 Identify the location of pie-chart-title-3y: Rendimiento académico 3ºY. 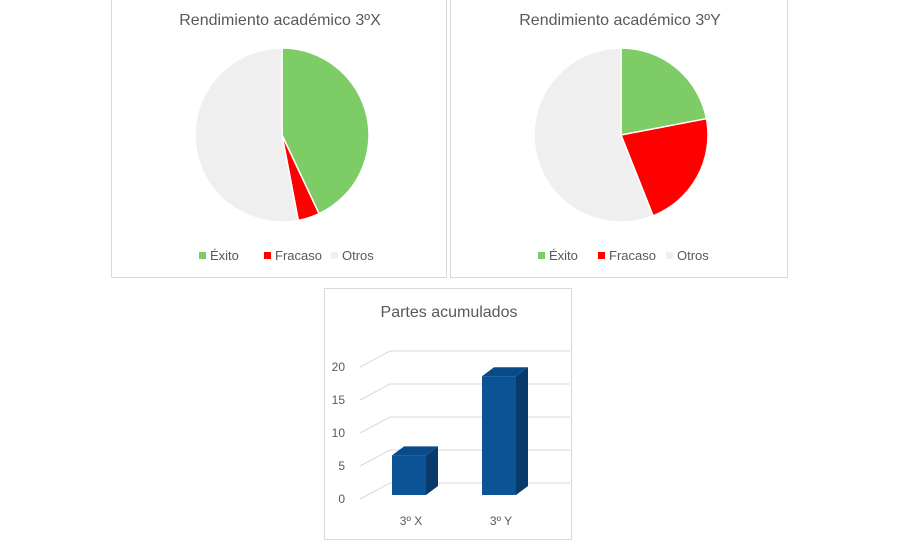
(620, 20).